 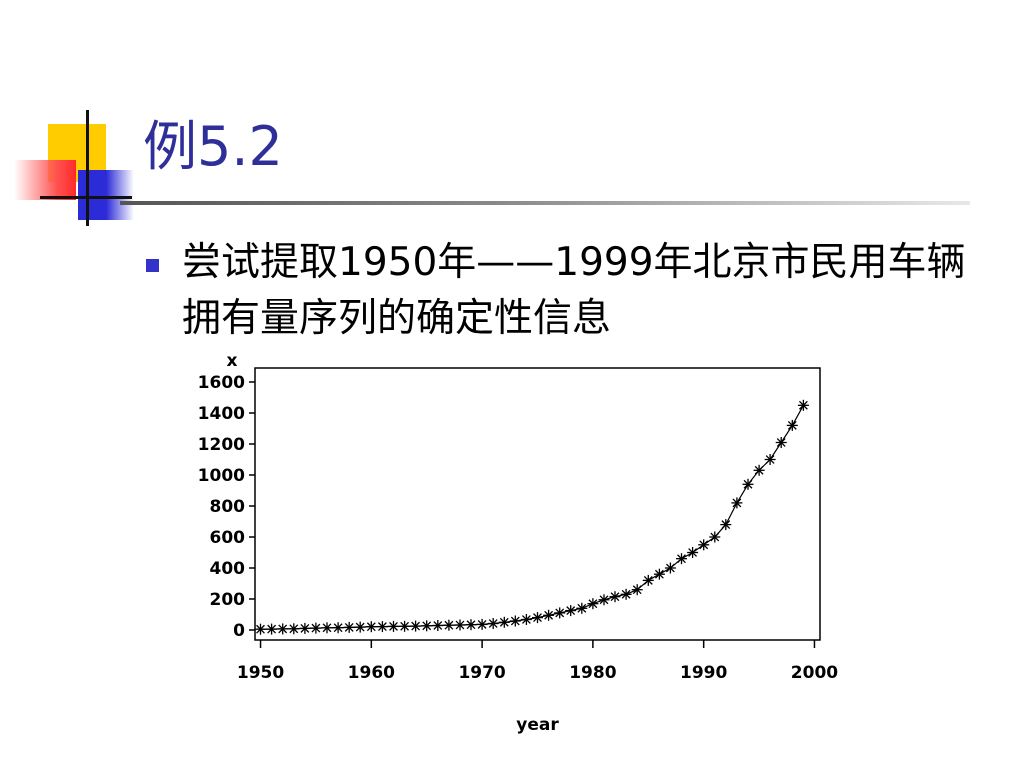 What do you see at coordinates (814, 673) in the screenshot?
I see `x-tick-label: 2000` at bounding box center [814, 673].